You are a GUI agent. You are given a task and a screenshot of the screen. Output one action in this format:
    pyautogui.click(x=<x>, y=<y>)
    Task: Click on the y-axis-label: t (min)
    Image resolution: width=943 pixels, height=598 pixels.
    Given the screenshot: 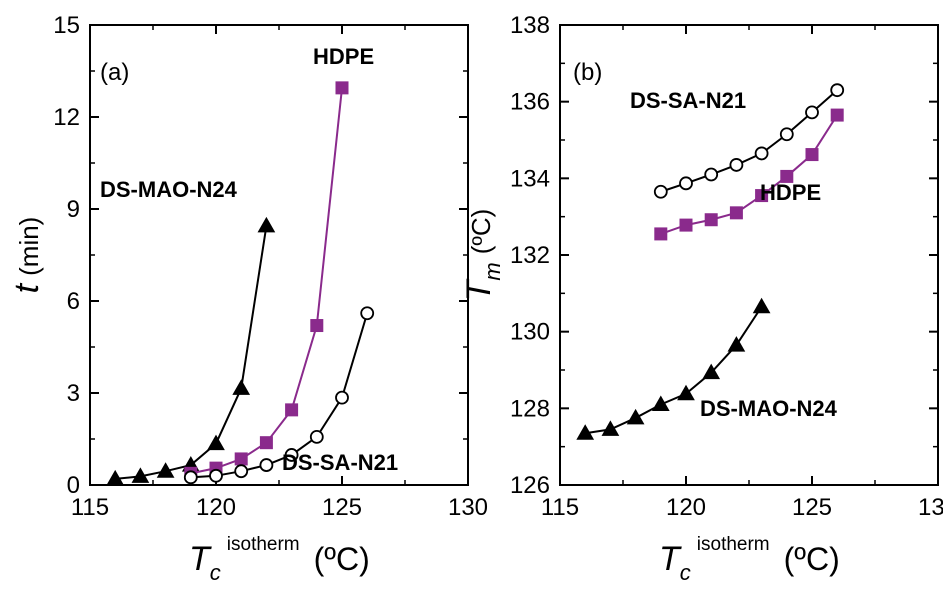 What is the action you would take?
    pyautogui.click(x=27, y=255)
    